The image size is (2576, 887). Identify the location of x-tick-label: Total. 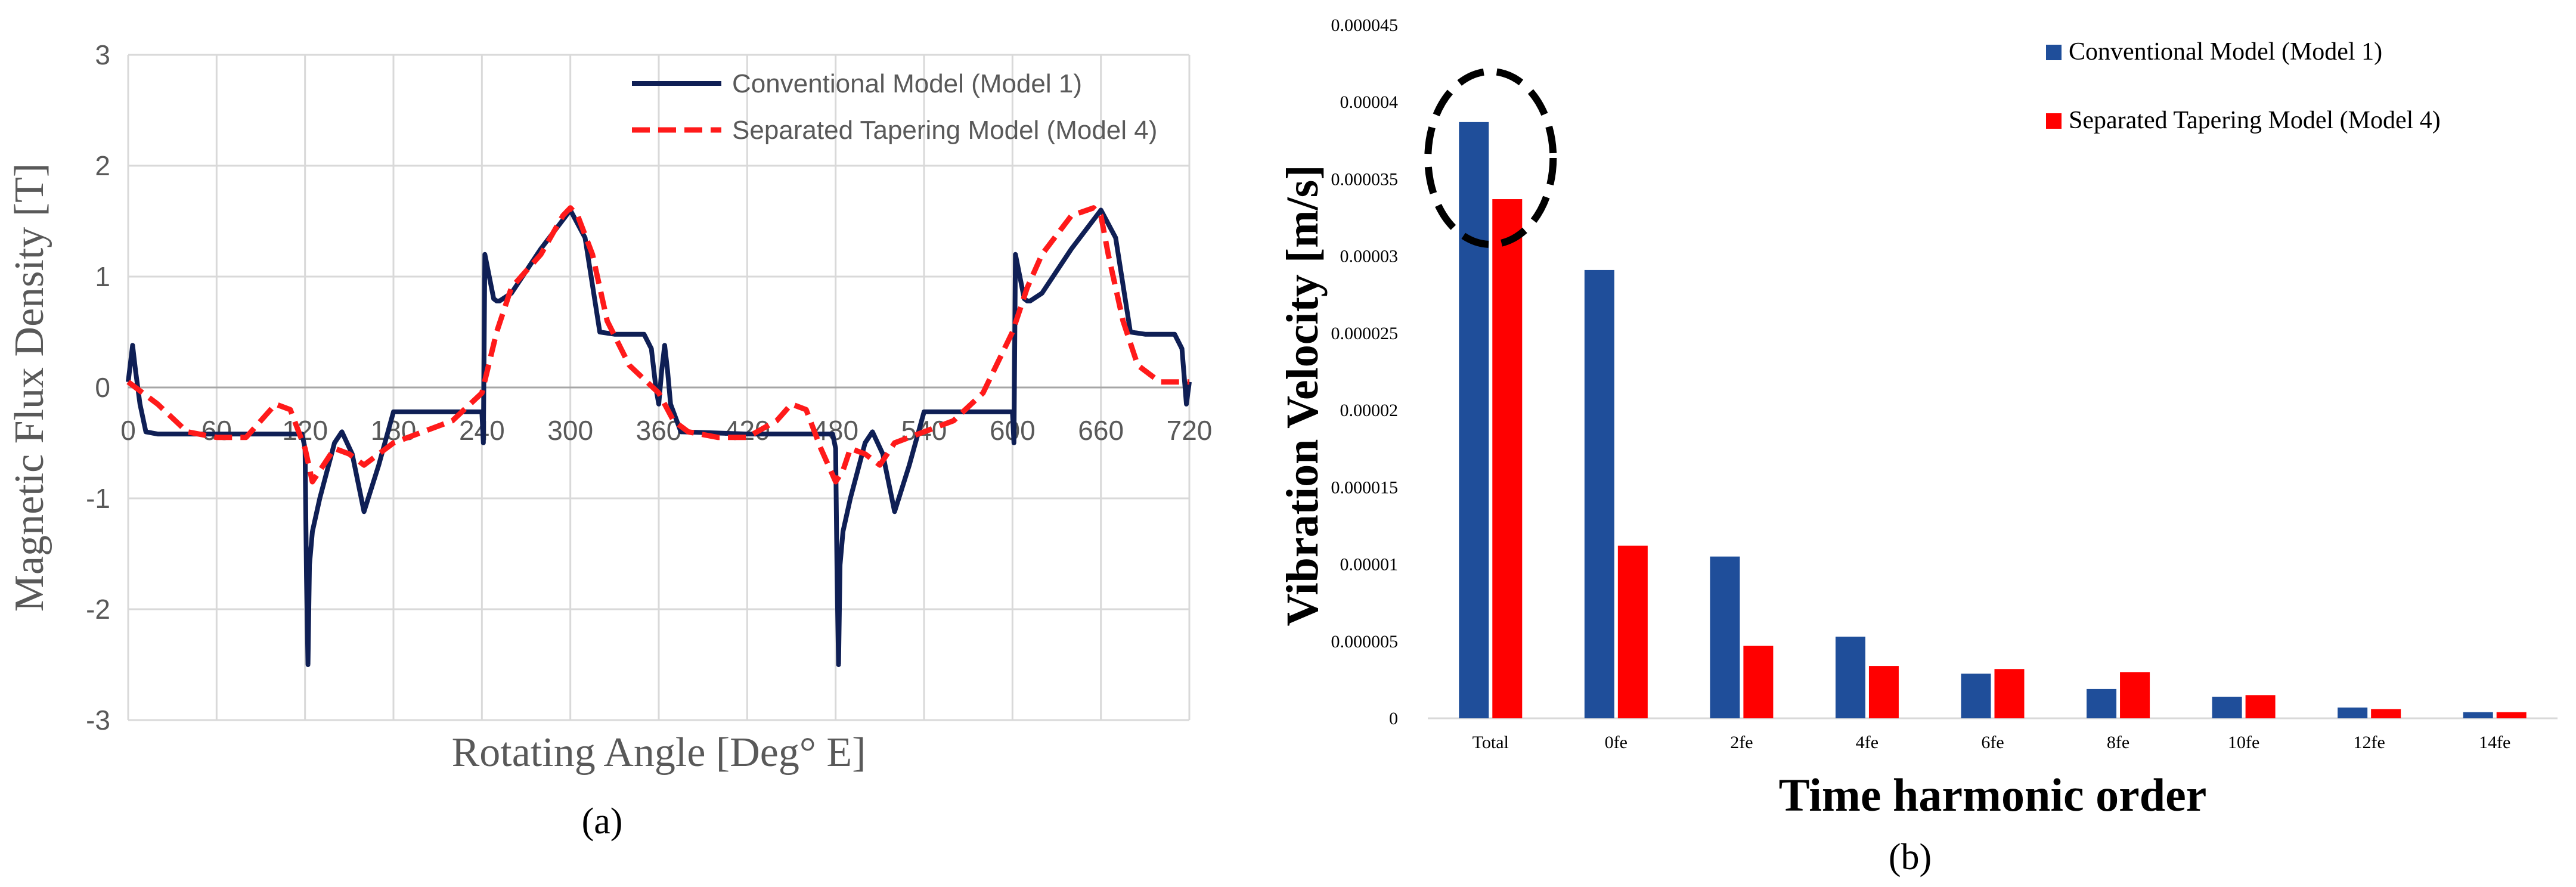
(1491, 742).